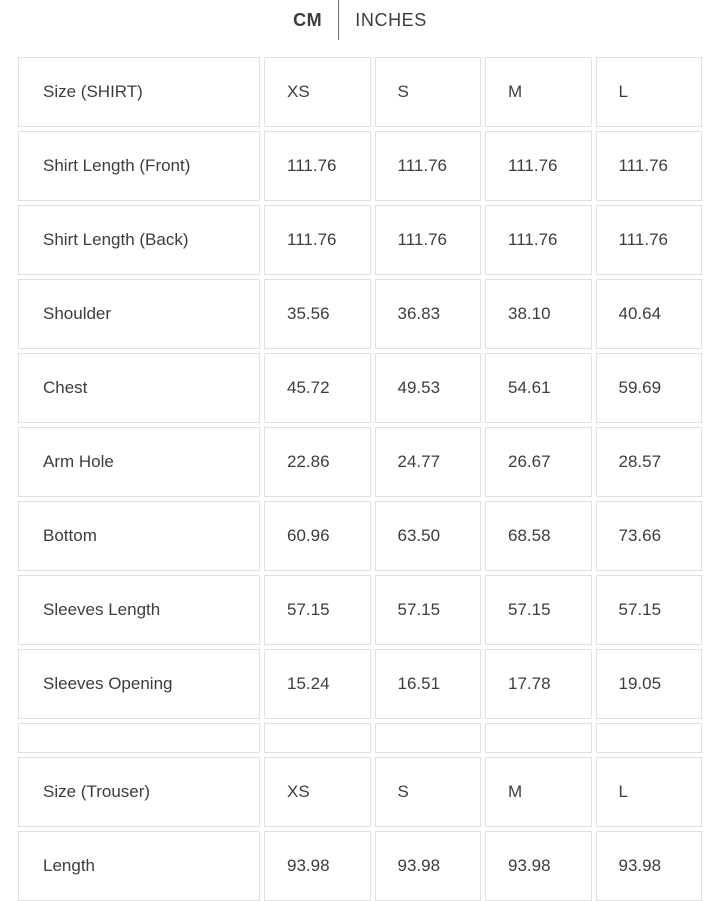 This screenshot has height=901, width=720. I want to click on tab-divider, so click(339, 20).